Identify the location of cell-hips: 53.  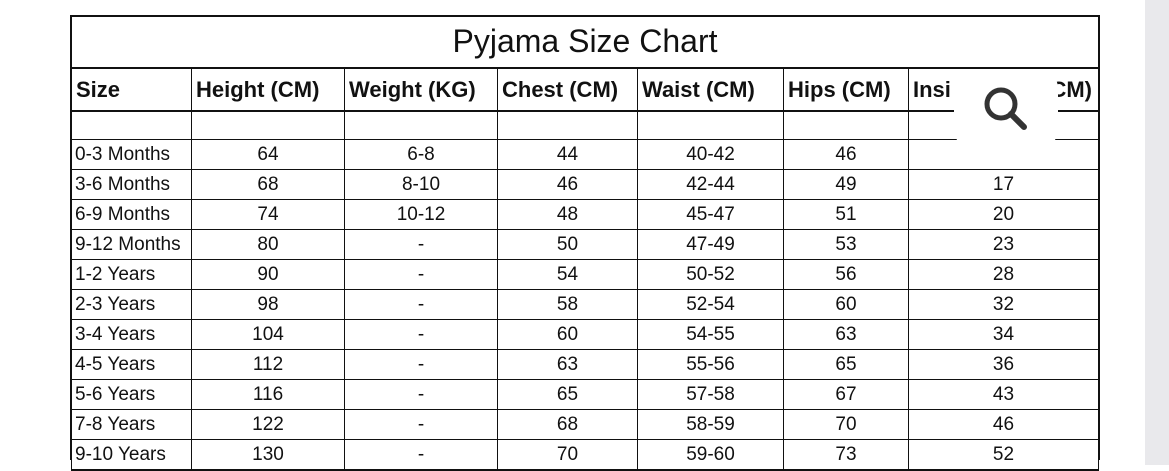
(846, 244).